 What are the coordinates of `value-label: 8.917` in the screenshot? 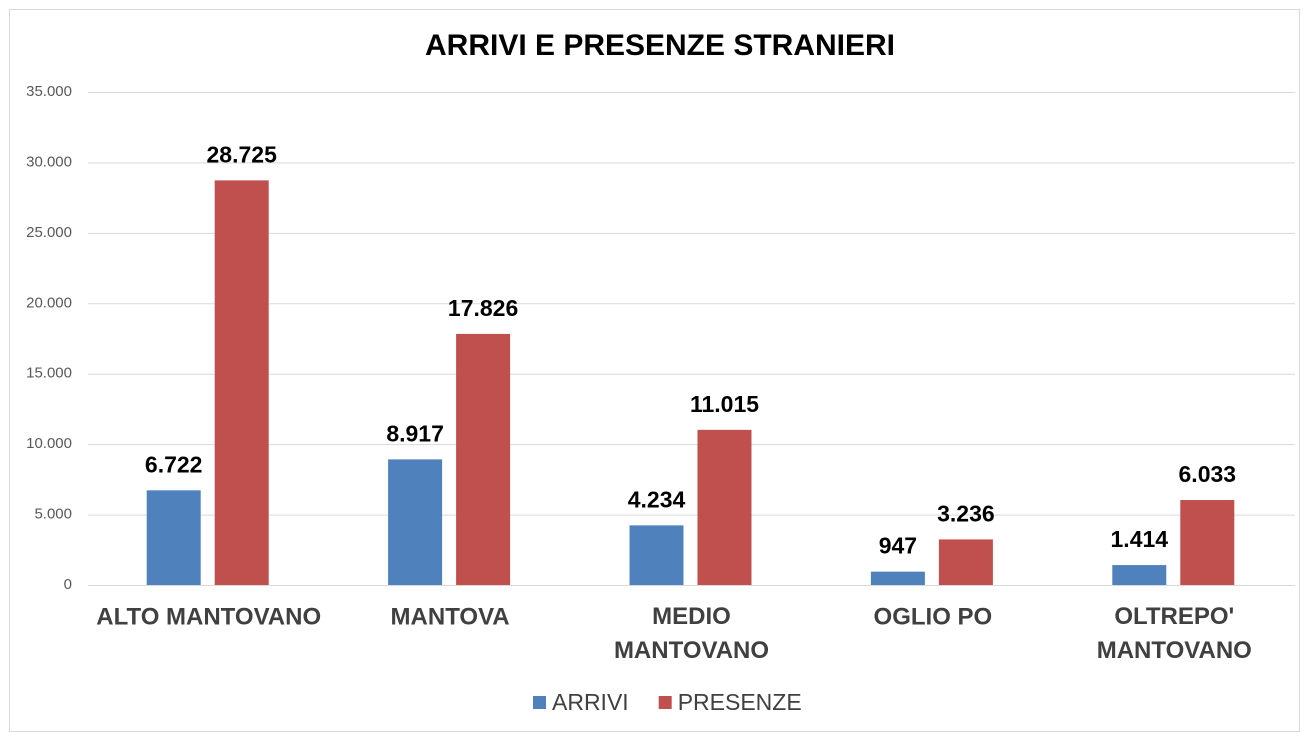 It's located at (415, 433).